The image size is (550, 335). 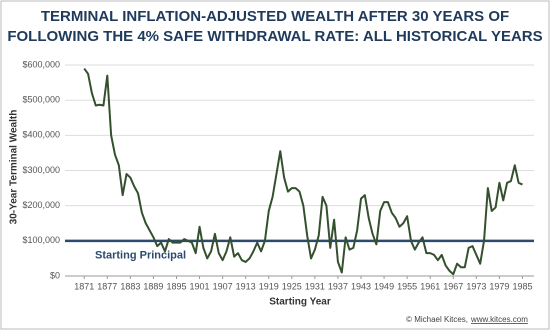 I want to click on y-tick-label: $300,000, so click(x=41, y=170).